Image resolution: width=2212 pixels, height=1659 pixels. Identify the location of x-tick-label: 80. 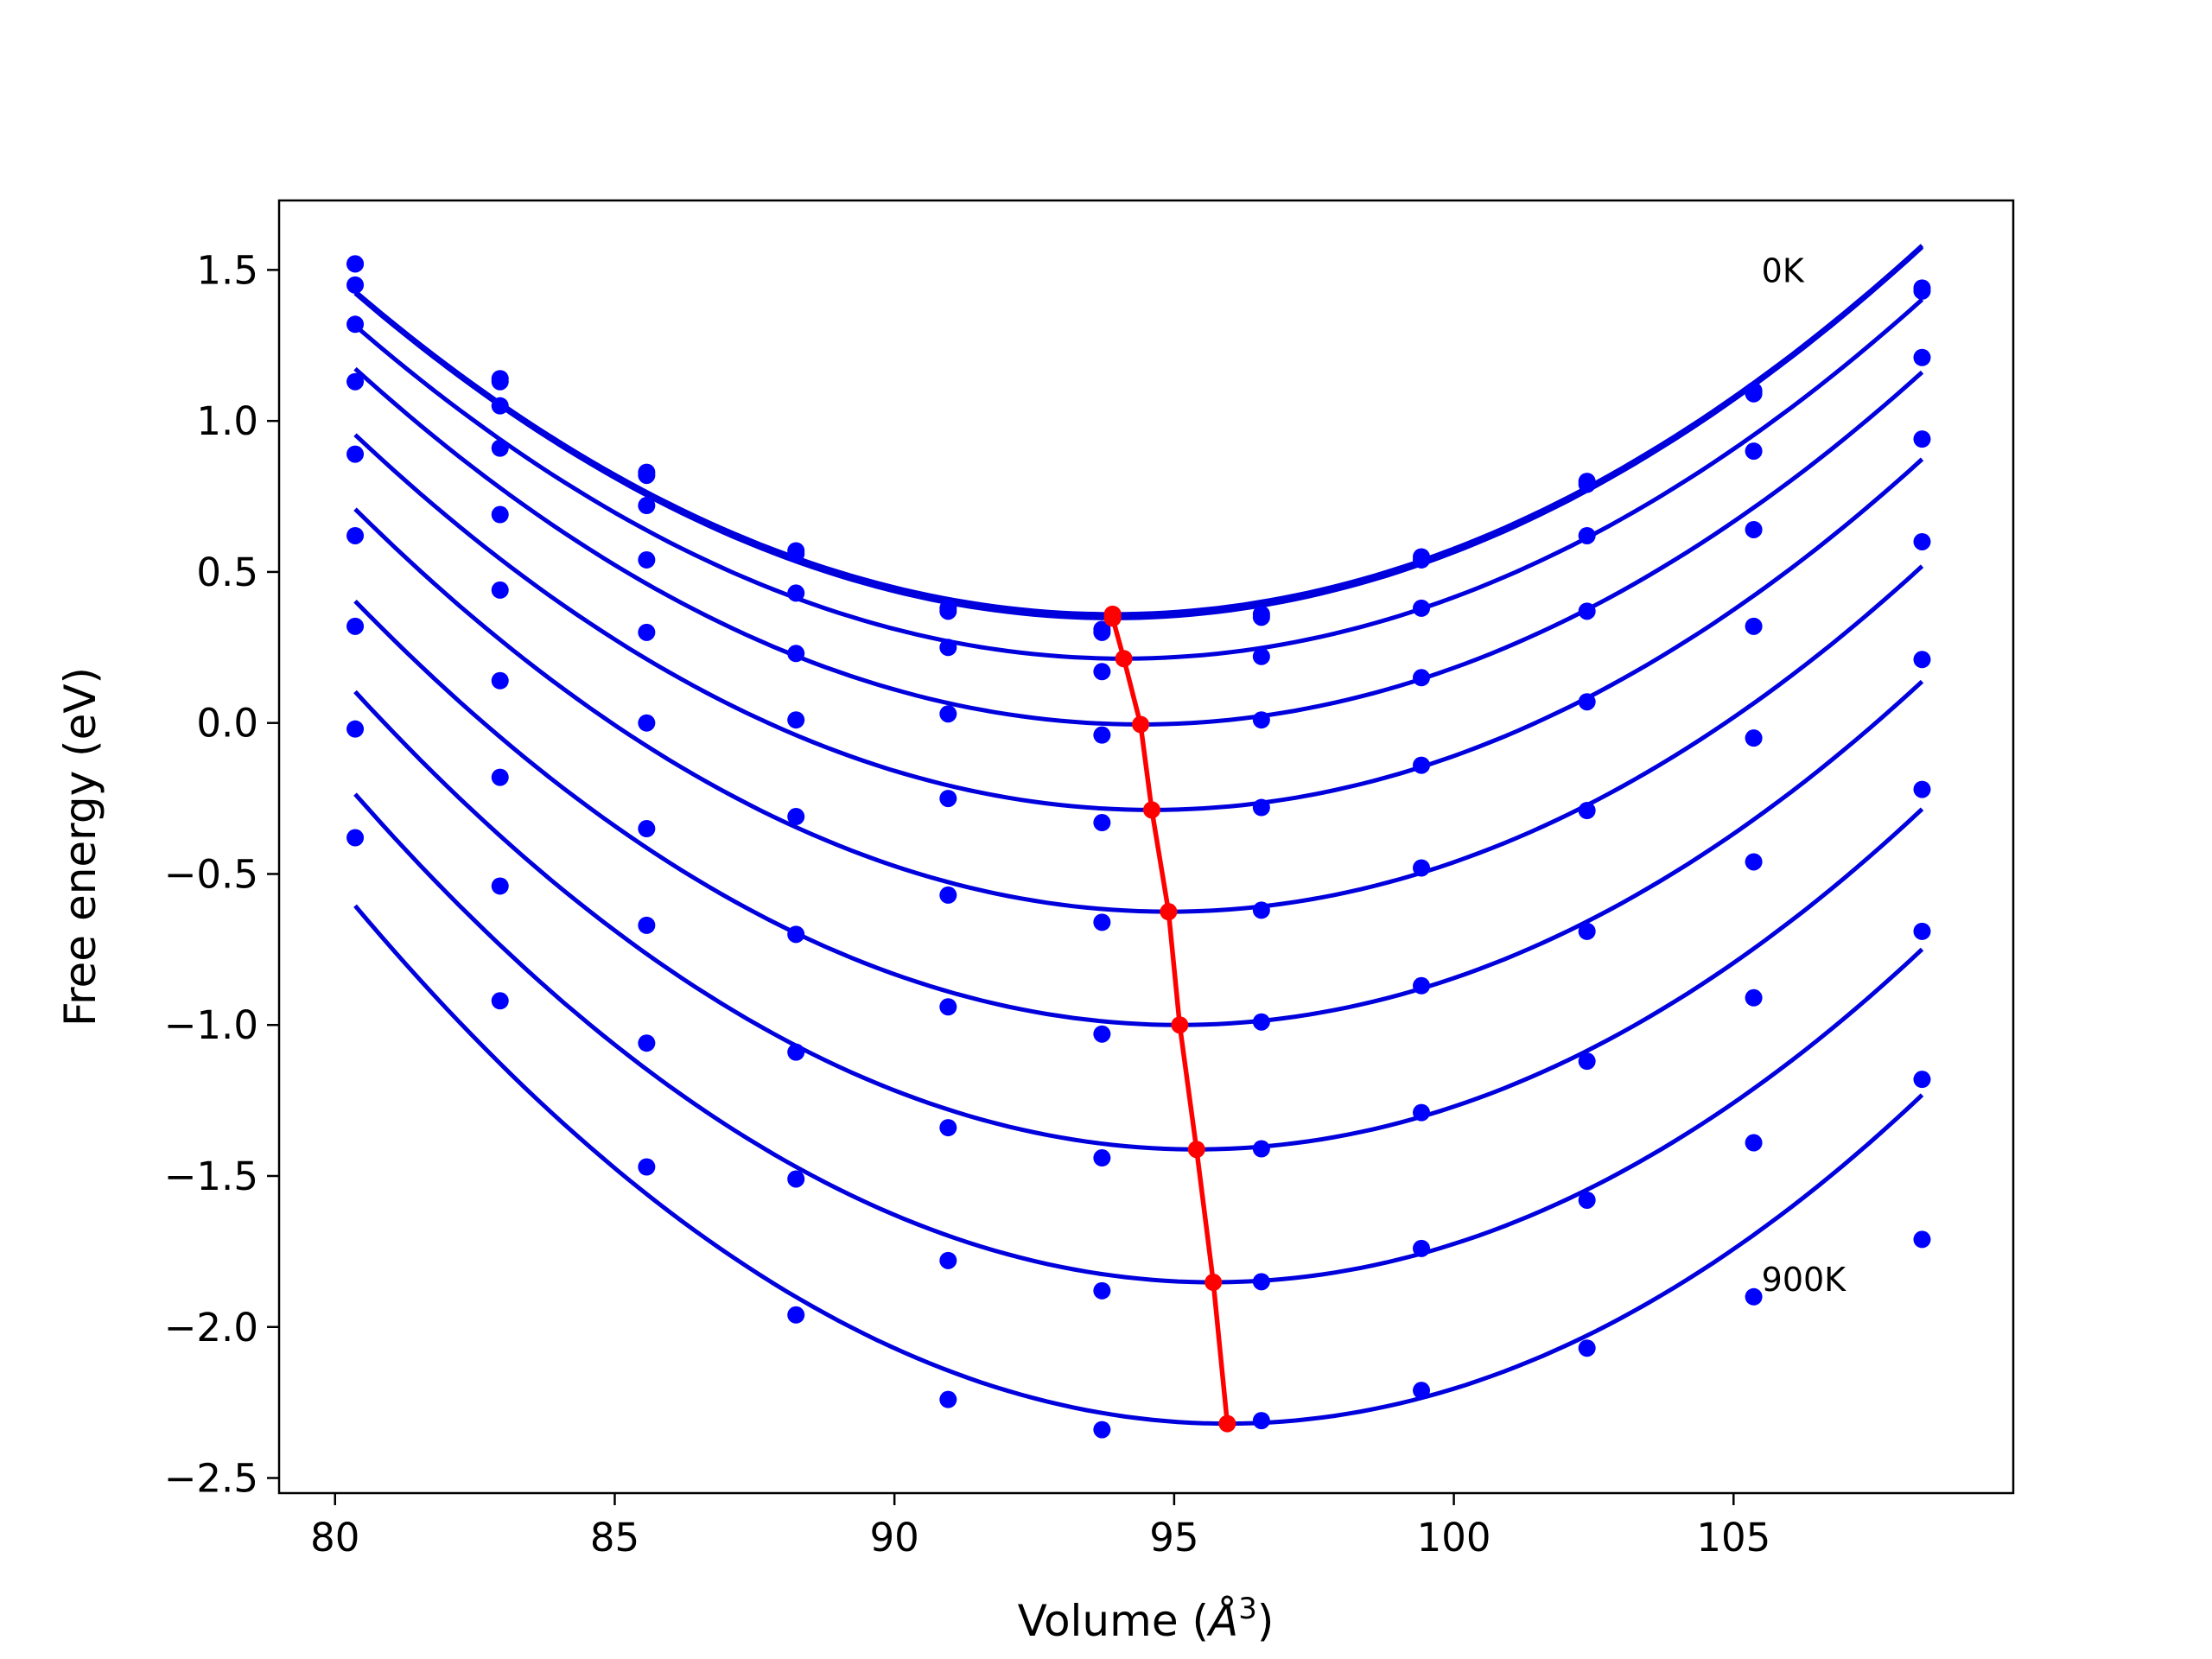
(334, 1537).